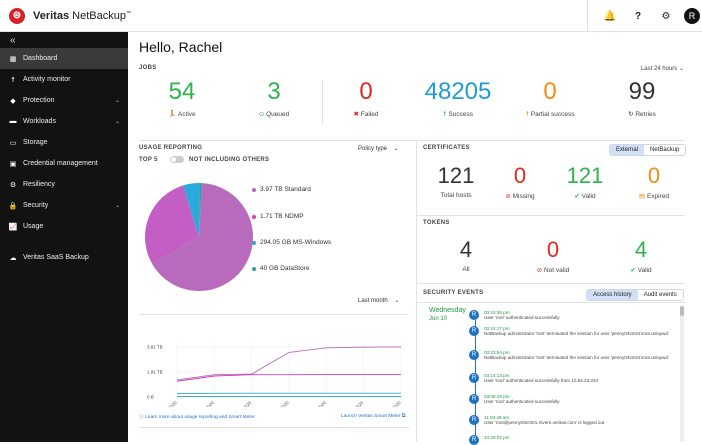 The width and height of the screenshot is (702, 445). What do you see at coordinates (438, 319) in the screenshot?
I see `event-date: Jun 10` at bounding box center [438, 319].